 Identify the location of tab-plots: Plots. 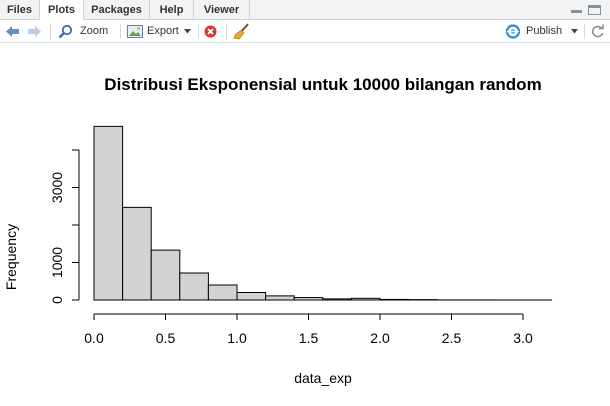
(62, 10).